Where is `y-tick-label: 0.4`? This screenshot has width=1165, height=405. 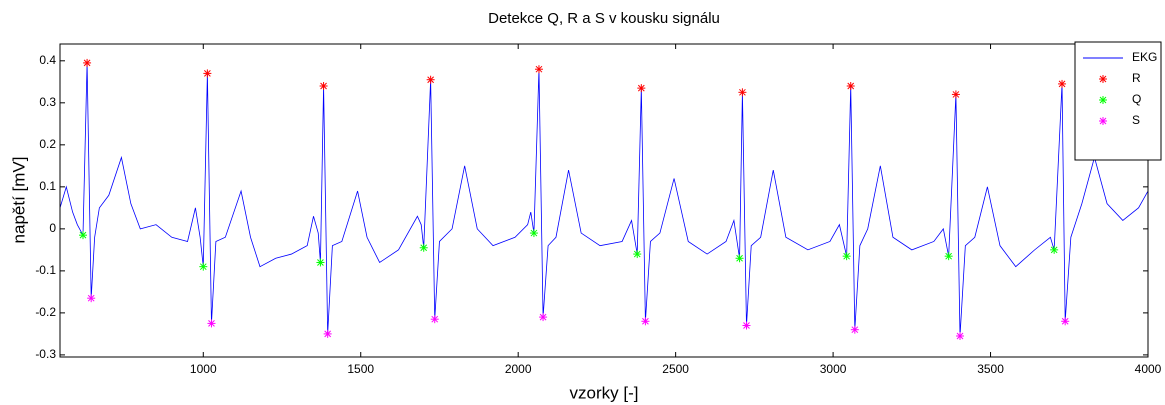
y-tick-label: 0.4 is located at coordinates (47, 60).